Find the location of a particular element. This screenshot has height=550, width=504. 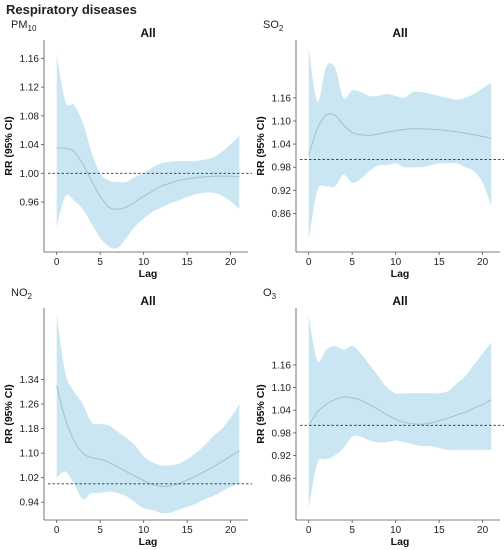

pollutant-label: NO2 is located at coordinates (22, 294).